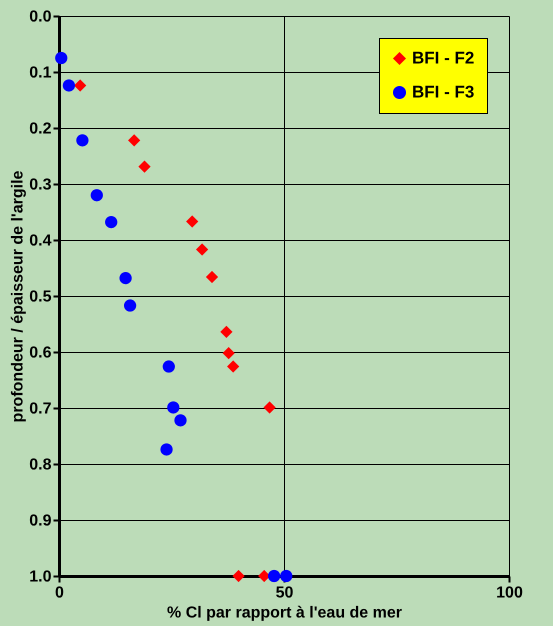 The width and height of the screenshot is (553, 626). I want to click on y-tick-label: 0.6, so click(40, 353).